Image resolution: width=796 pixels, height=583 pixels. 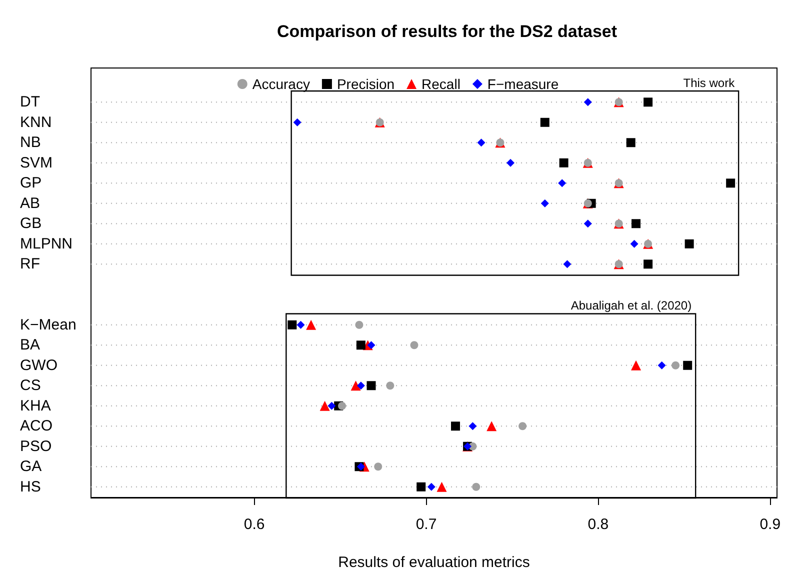 What do you see at coordinates (426, 524) in the screenshot?
I see `x-tick-label: 0.7` at bounding box center [426, 524].